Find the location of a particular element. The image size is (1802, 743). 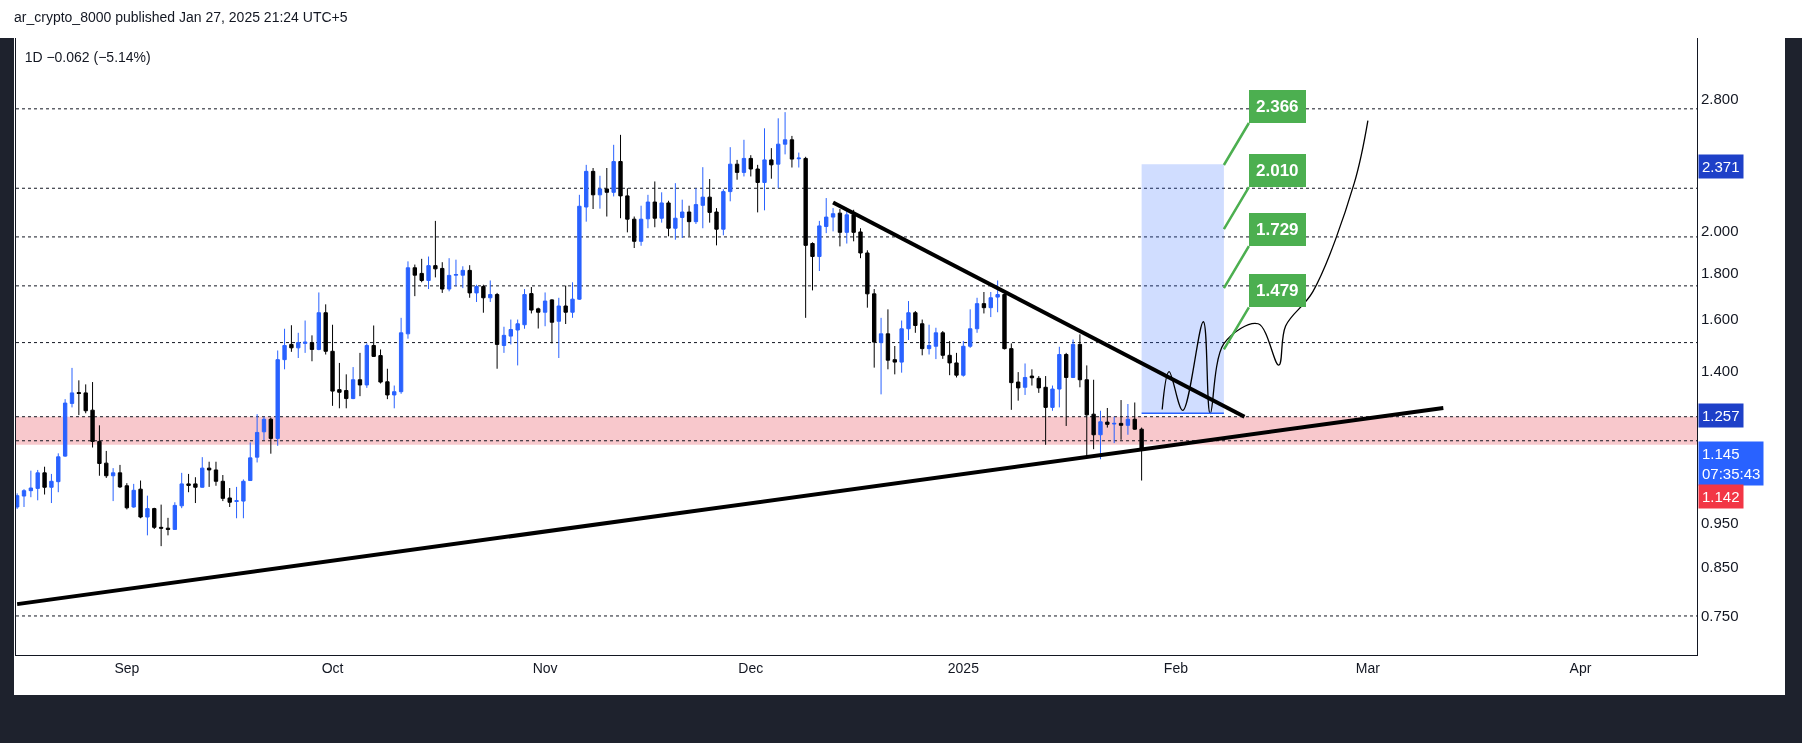

y-tick-label: 2.800 is located at coordinates (1720, 99).